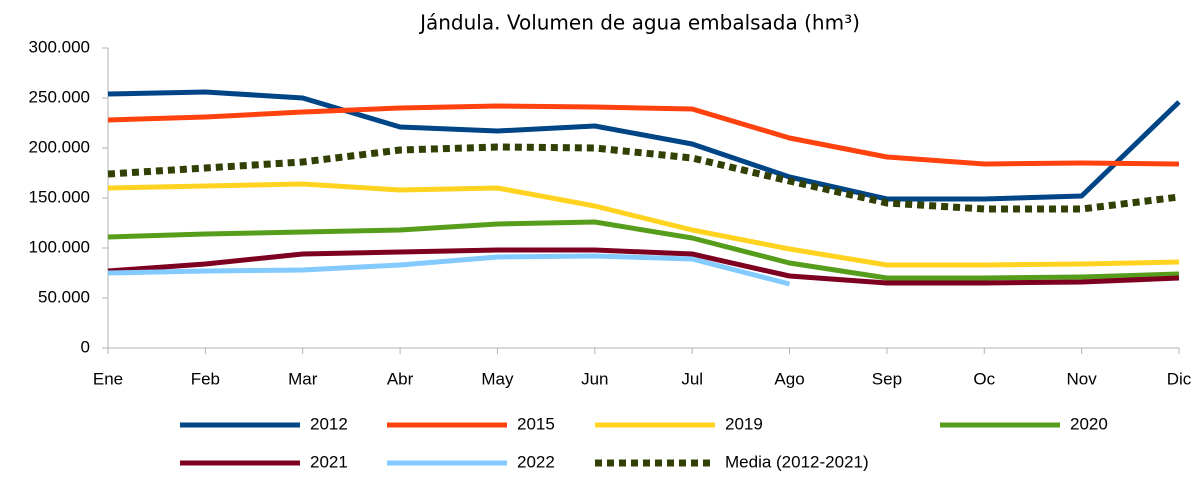 This screenshot has height=478, width=1203. I want to click on x-tick-label: Abr, so click(400, 378).